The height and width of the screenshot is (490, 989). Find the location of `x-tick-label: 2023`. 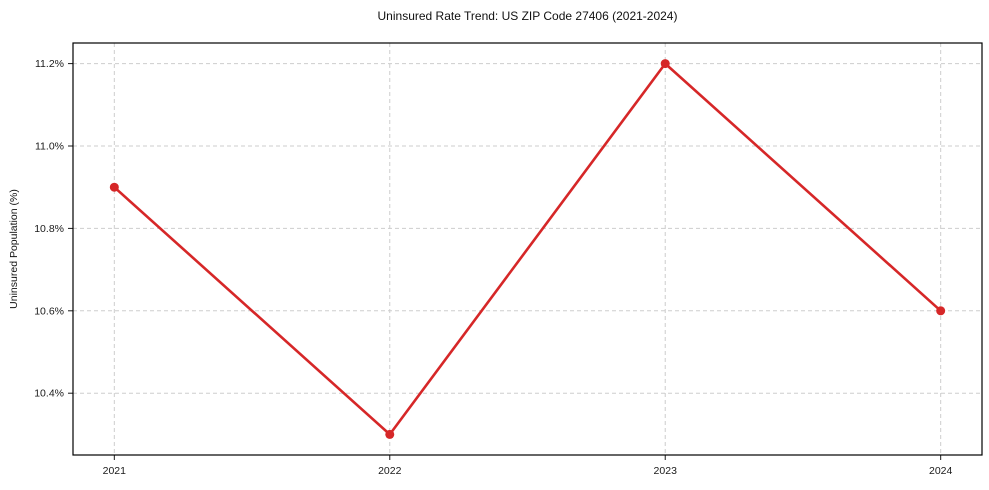

x-tick-label: 2023 is located at coordinates (666, 471).